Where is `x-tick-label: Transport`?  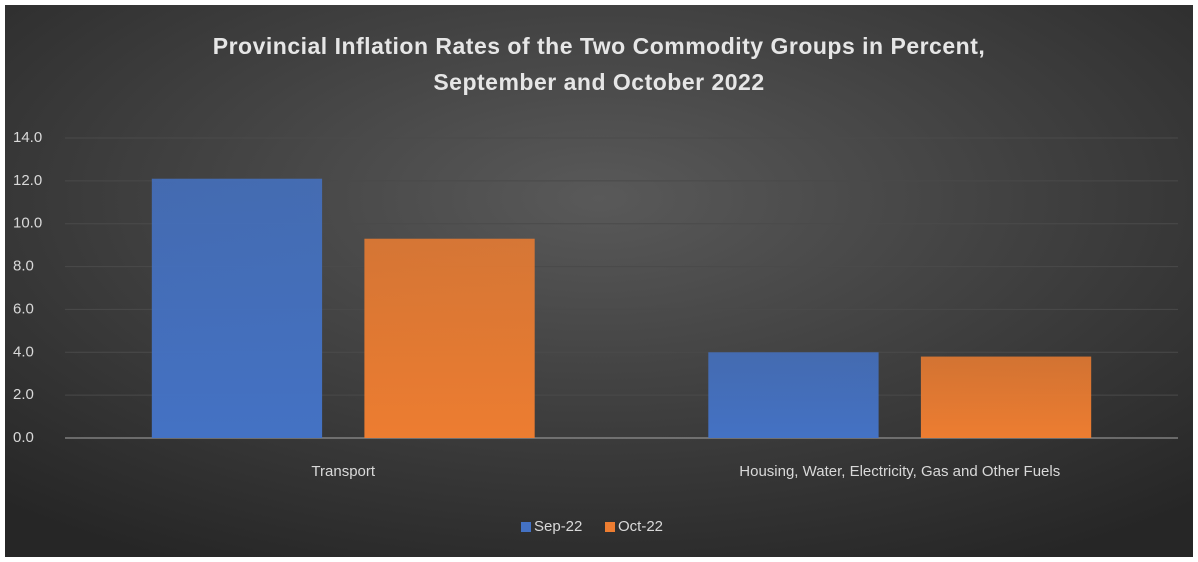
x-tick-label: Transport is located at coordinates (343, 471).